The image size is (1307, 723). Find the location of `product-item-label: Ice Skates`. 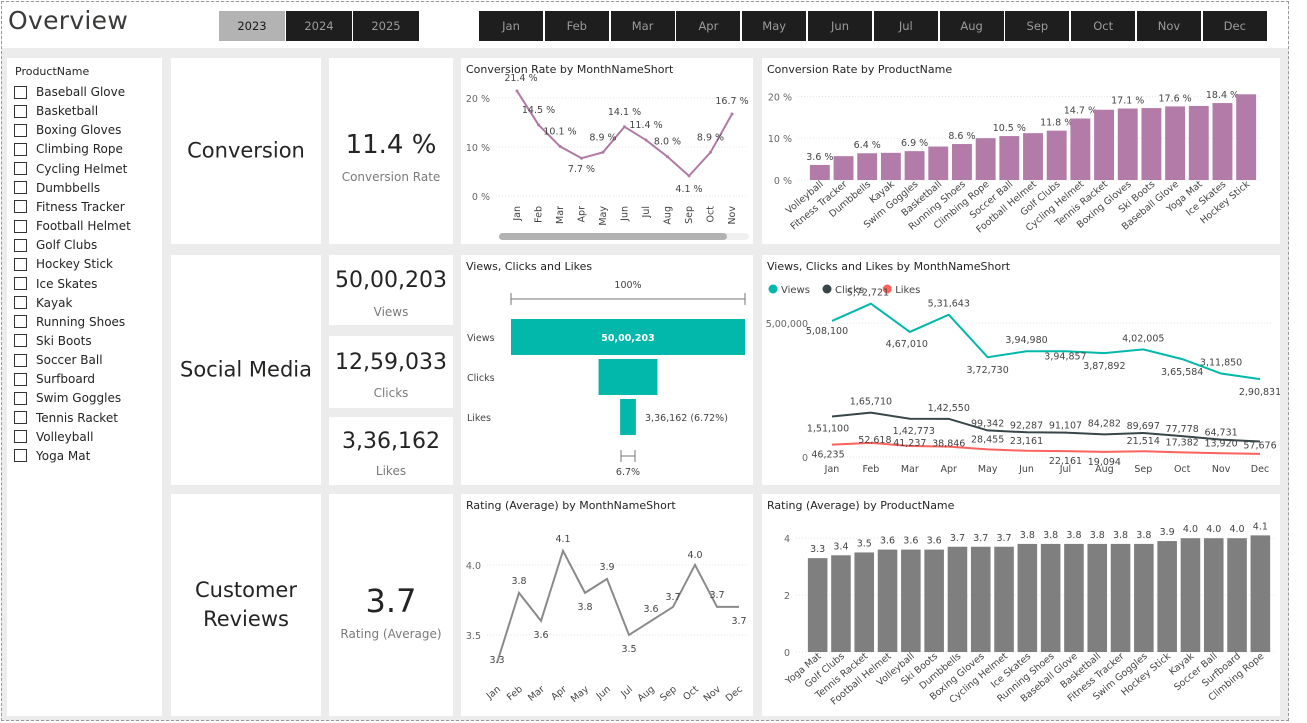

product-item-label: Ice Skates is located at coordinates (67, 283).